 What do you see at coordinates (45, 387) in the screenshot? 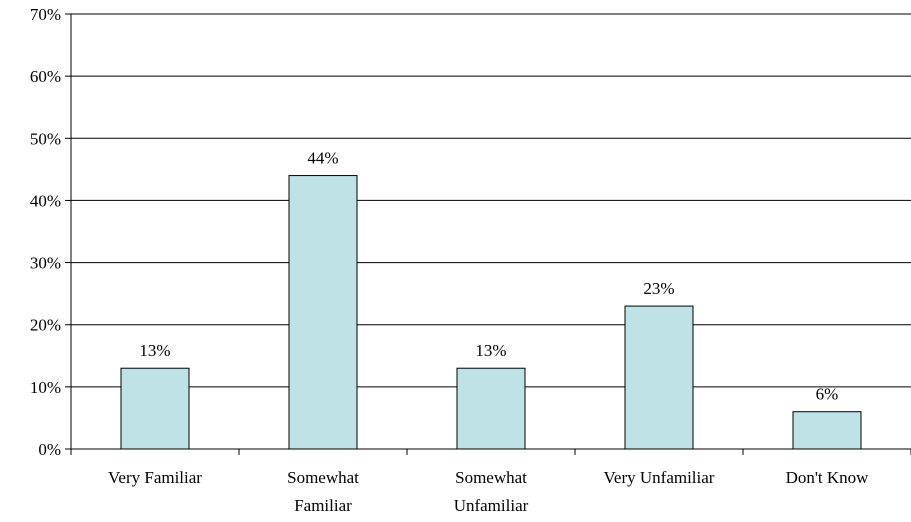
I see `y-tick-label: 10%` at bounding box center [45, 387].